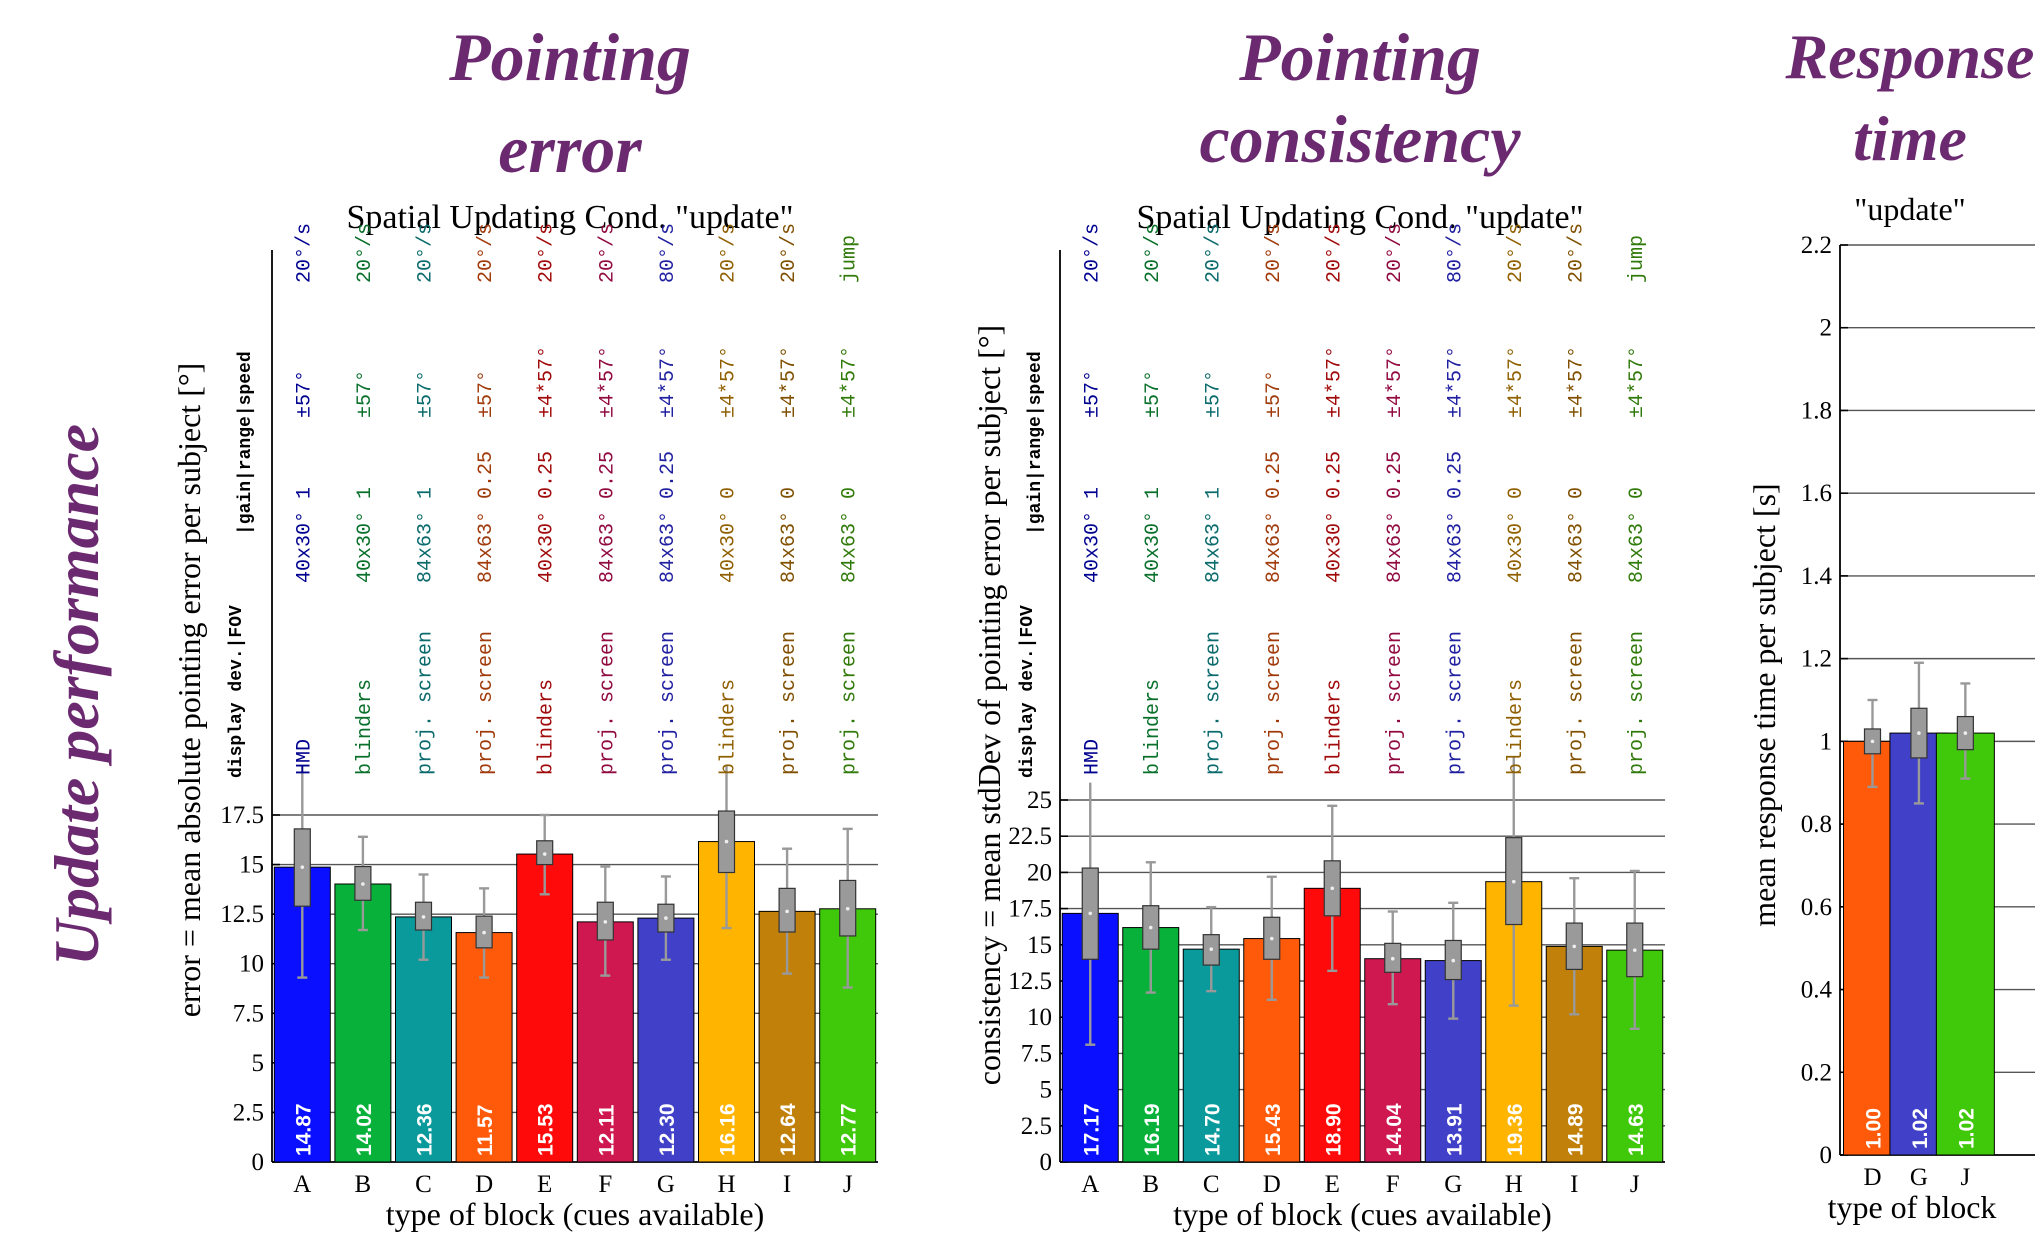  I want to click on x-tick-label: G, so click(666, 1184).